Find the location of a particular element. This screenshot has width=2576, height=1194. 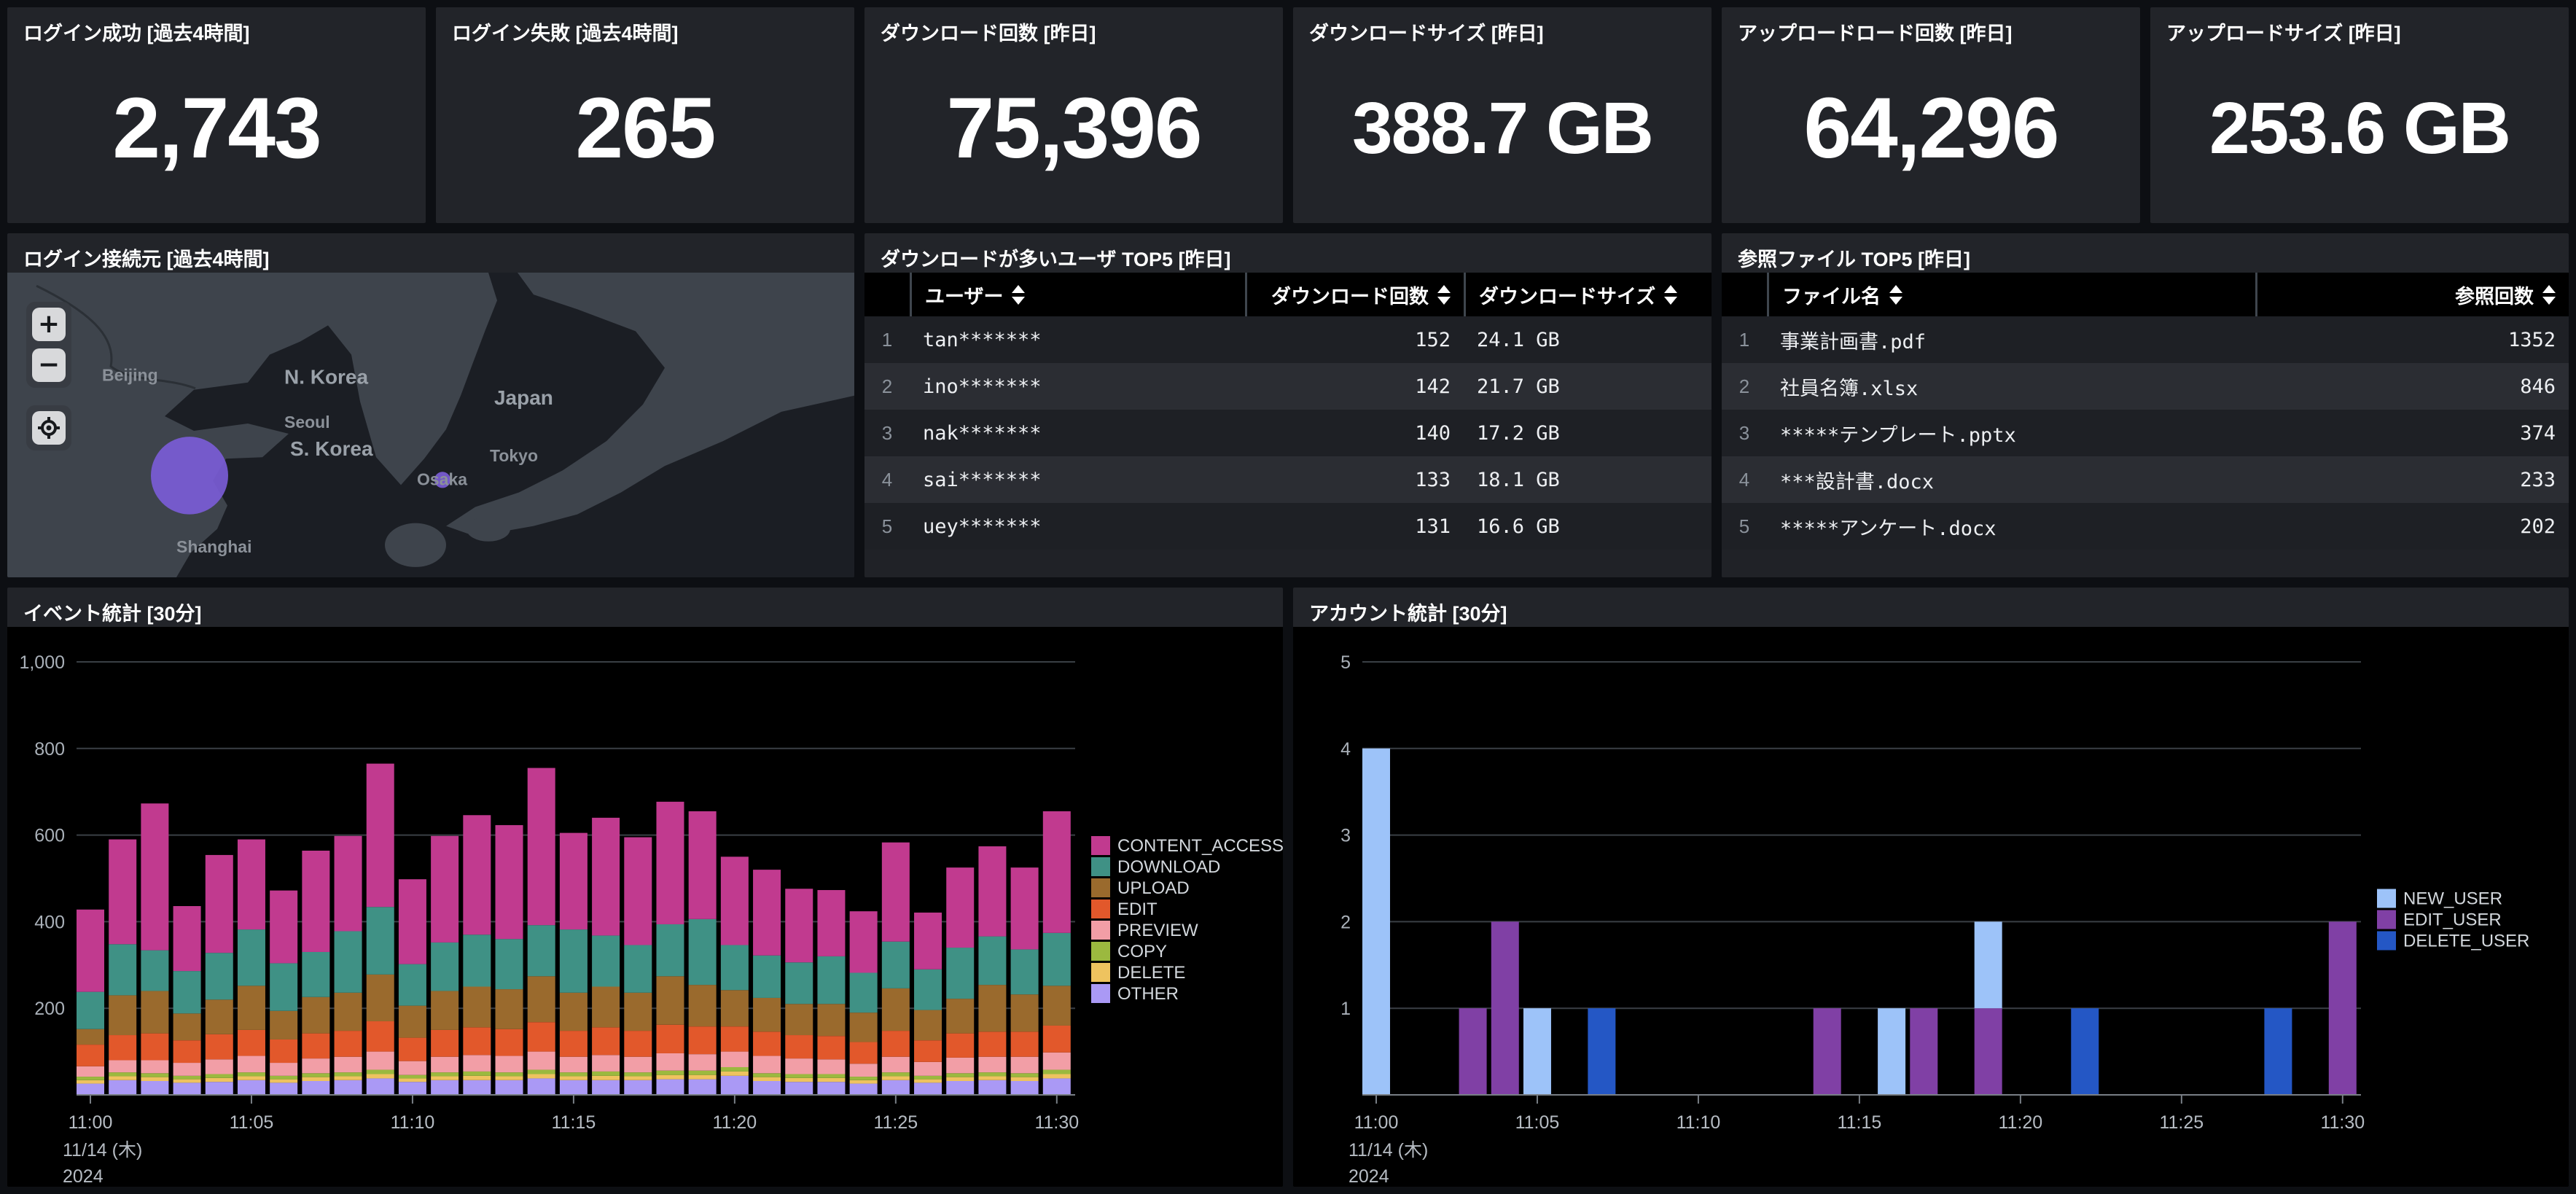

login-location-marker-large is located at coordinates (189, 476).